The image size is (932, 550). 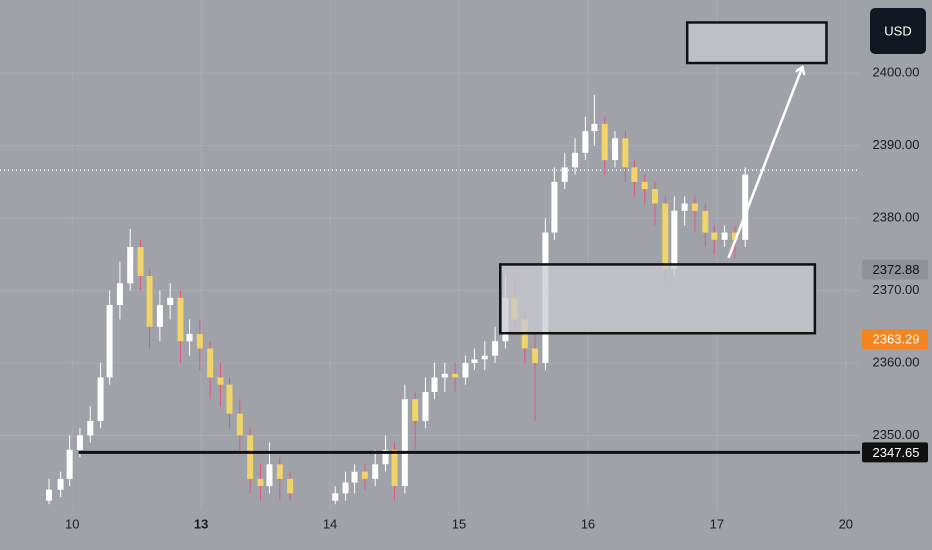 I want to click on x-tick-label: 17, so click(x=717, y=523).